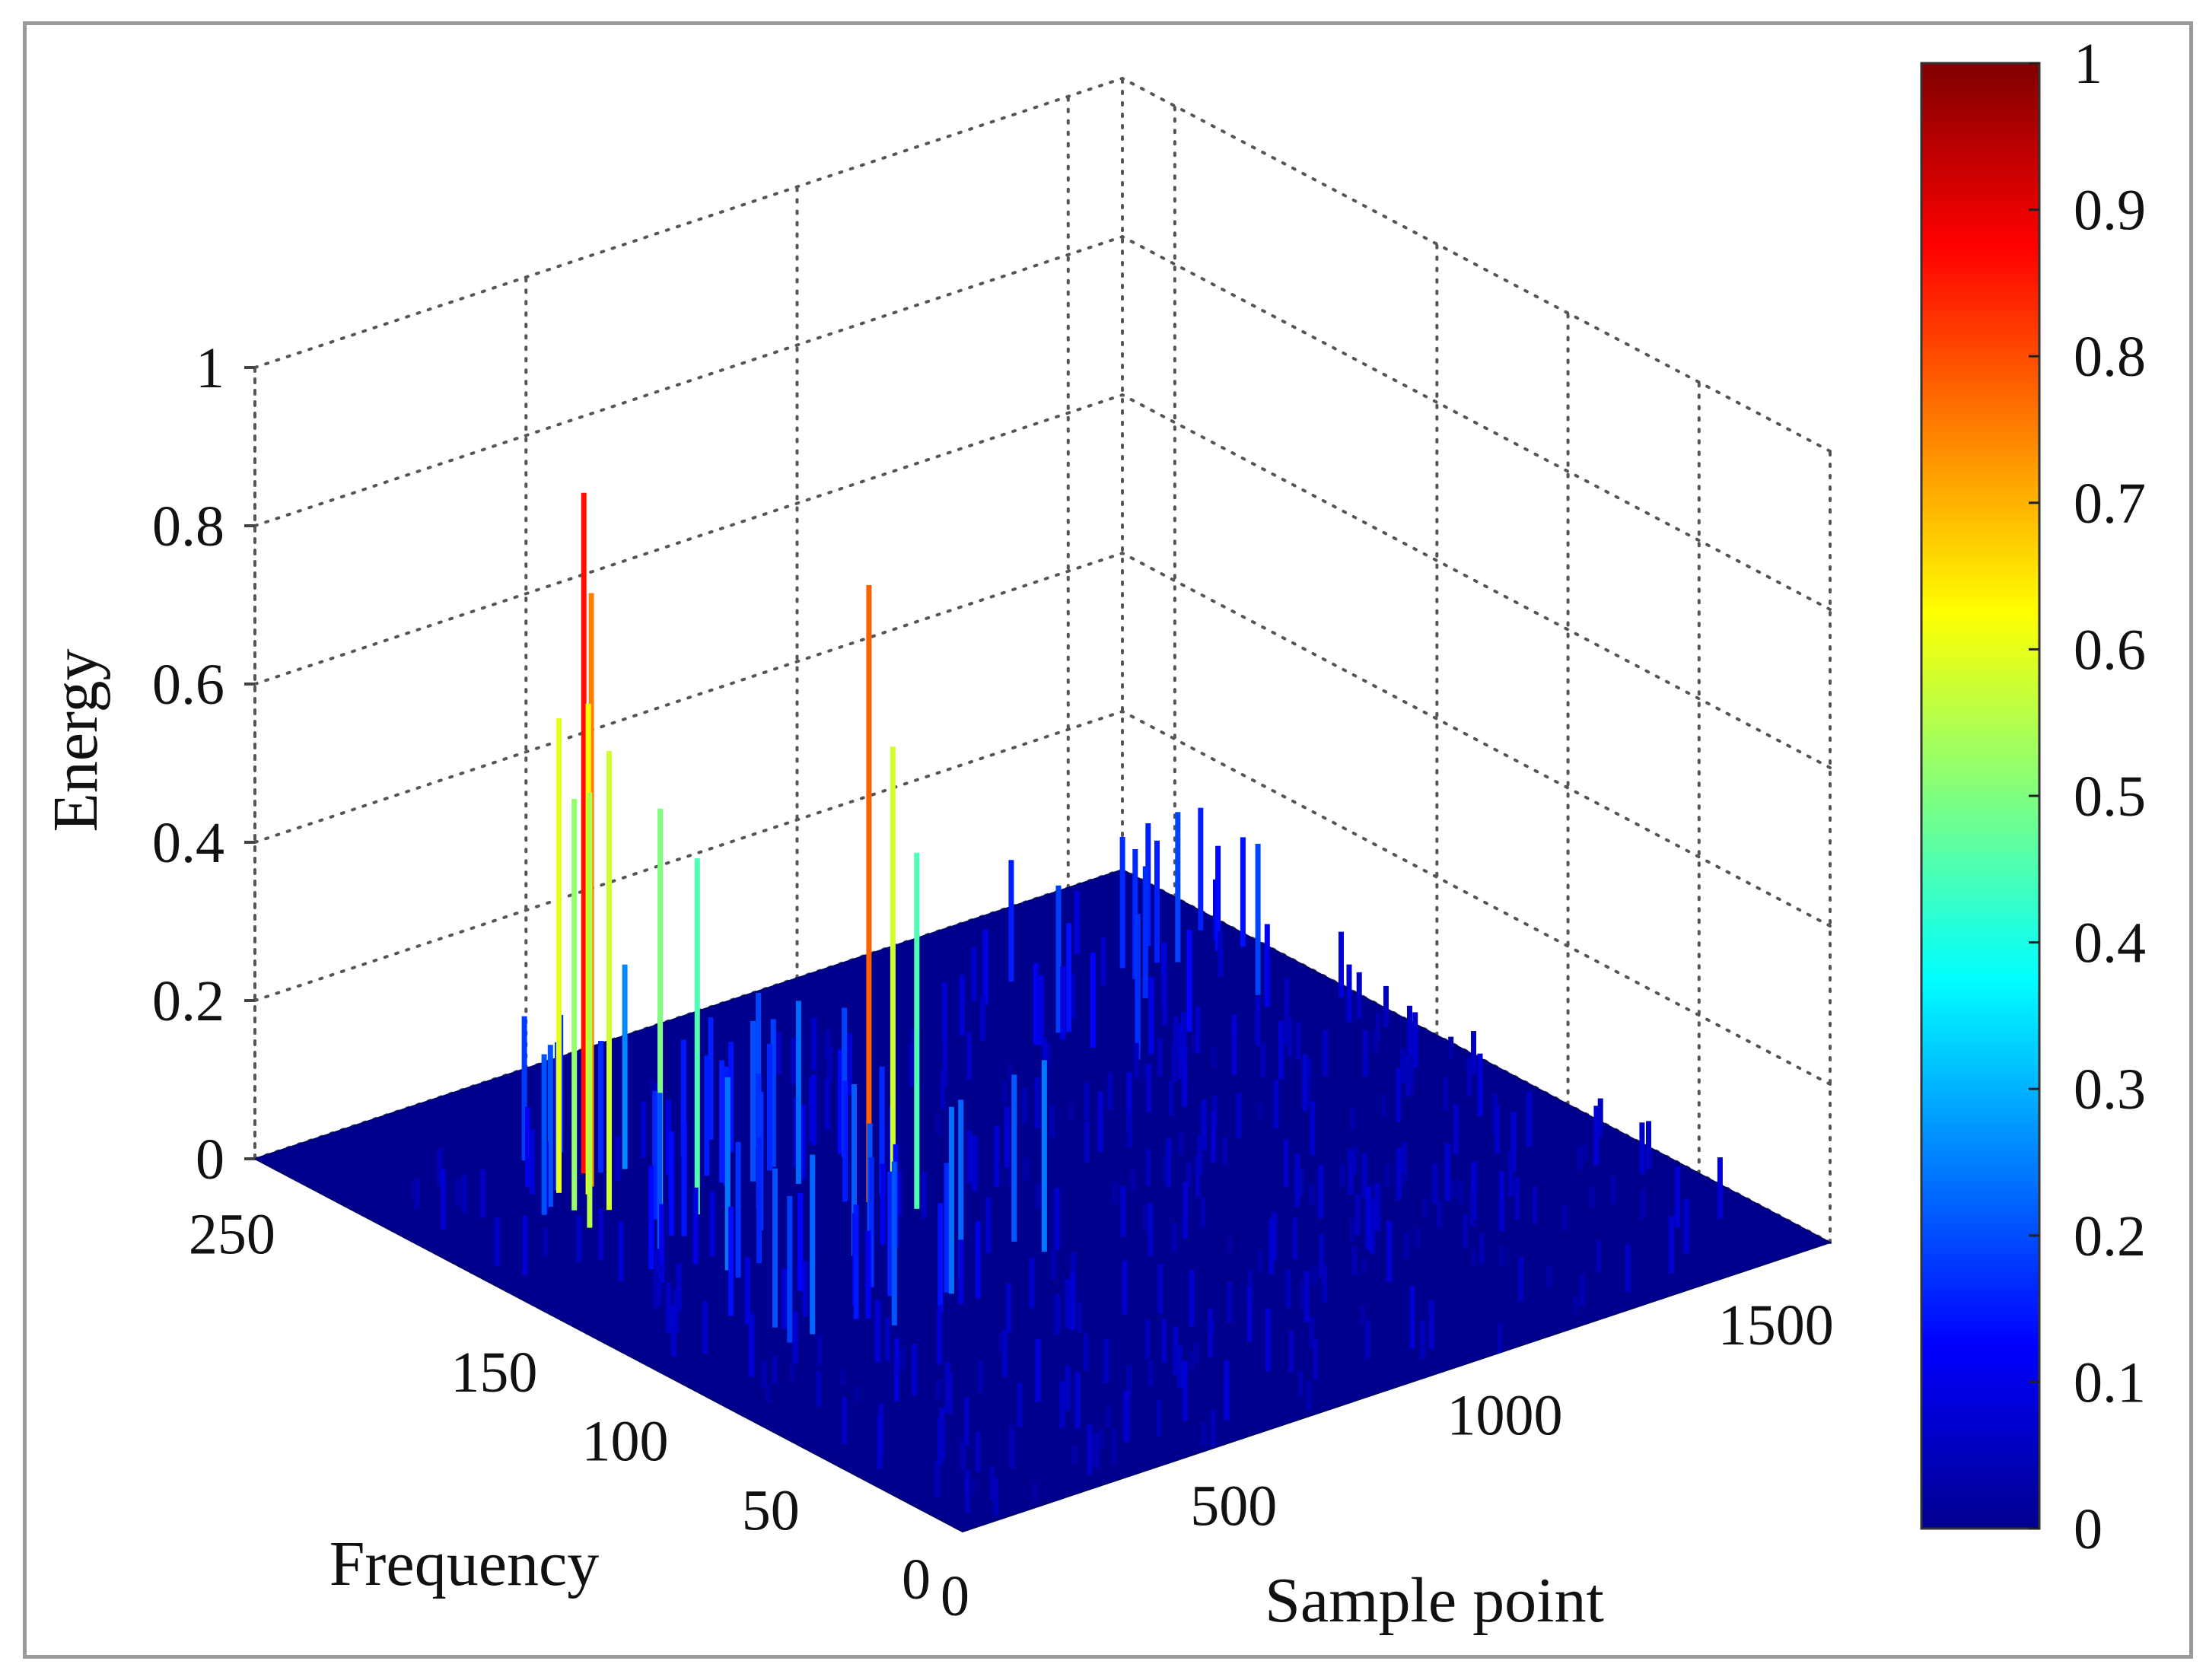 This screenshot has height=1680, width=2206. What do you see at coordinates (188, 526) in the screenshot?
I see `z-tick-label: 0.8` at bounding box center [188, 526].